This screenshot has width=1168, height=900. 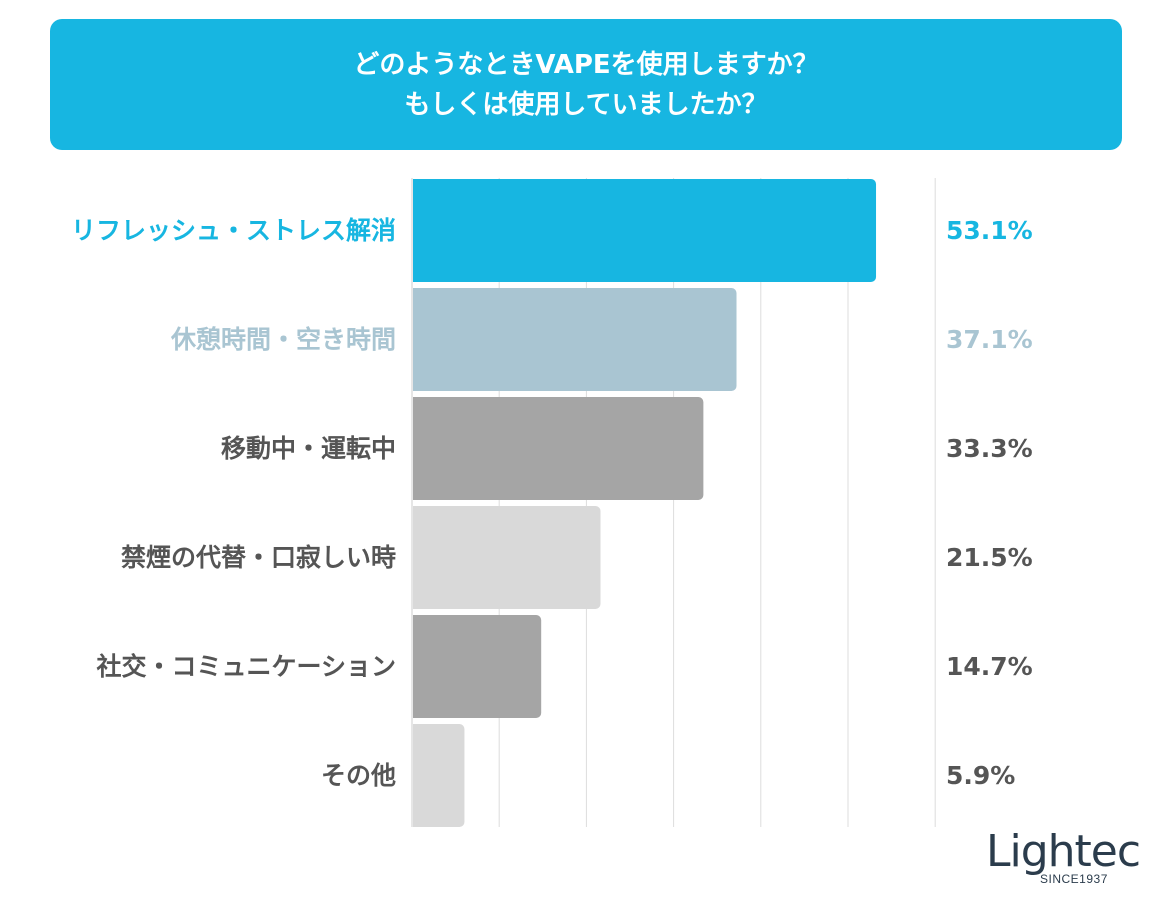 I want to click on category-label: 移動中・運転中, so click(x=308, y=448).